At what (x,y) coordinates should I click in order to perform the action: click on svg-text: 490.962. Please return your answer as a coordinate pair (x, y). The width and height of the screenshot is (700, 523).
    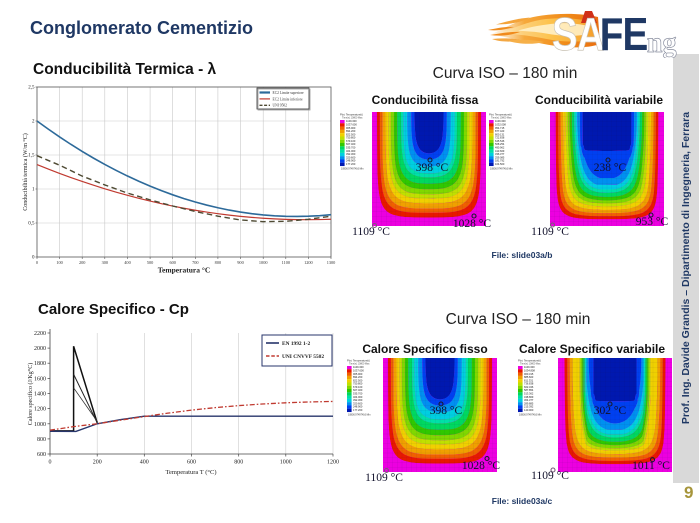
    Looking at the image, I should click on (500, 147).